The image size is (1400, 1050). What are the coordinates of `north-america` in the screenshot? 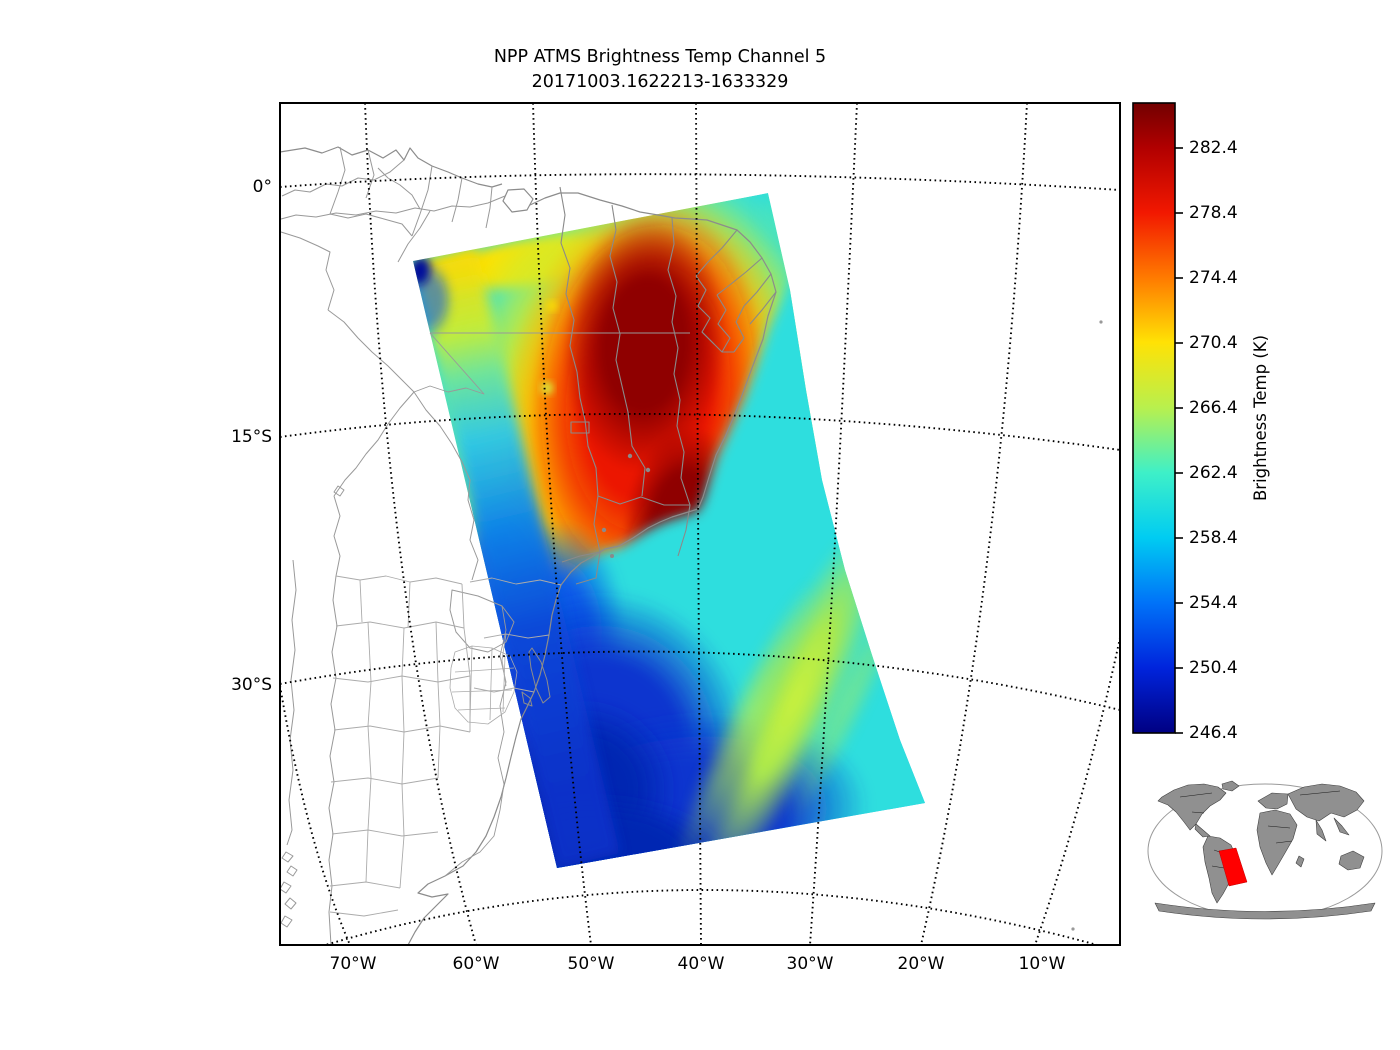 It's located at (1192, 807).